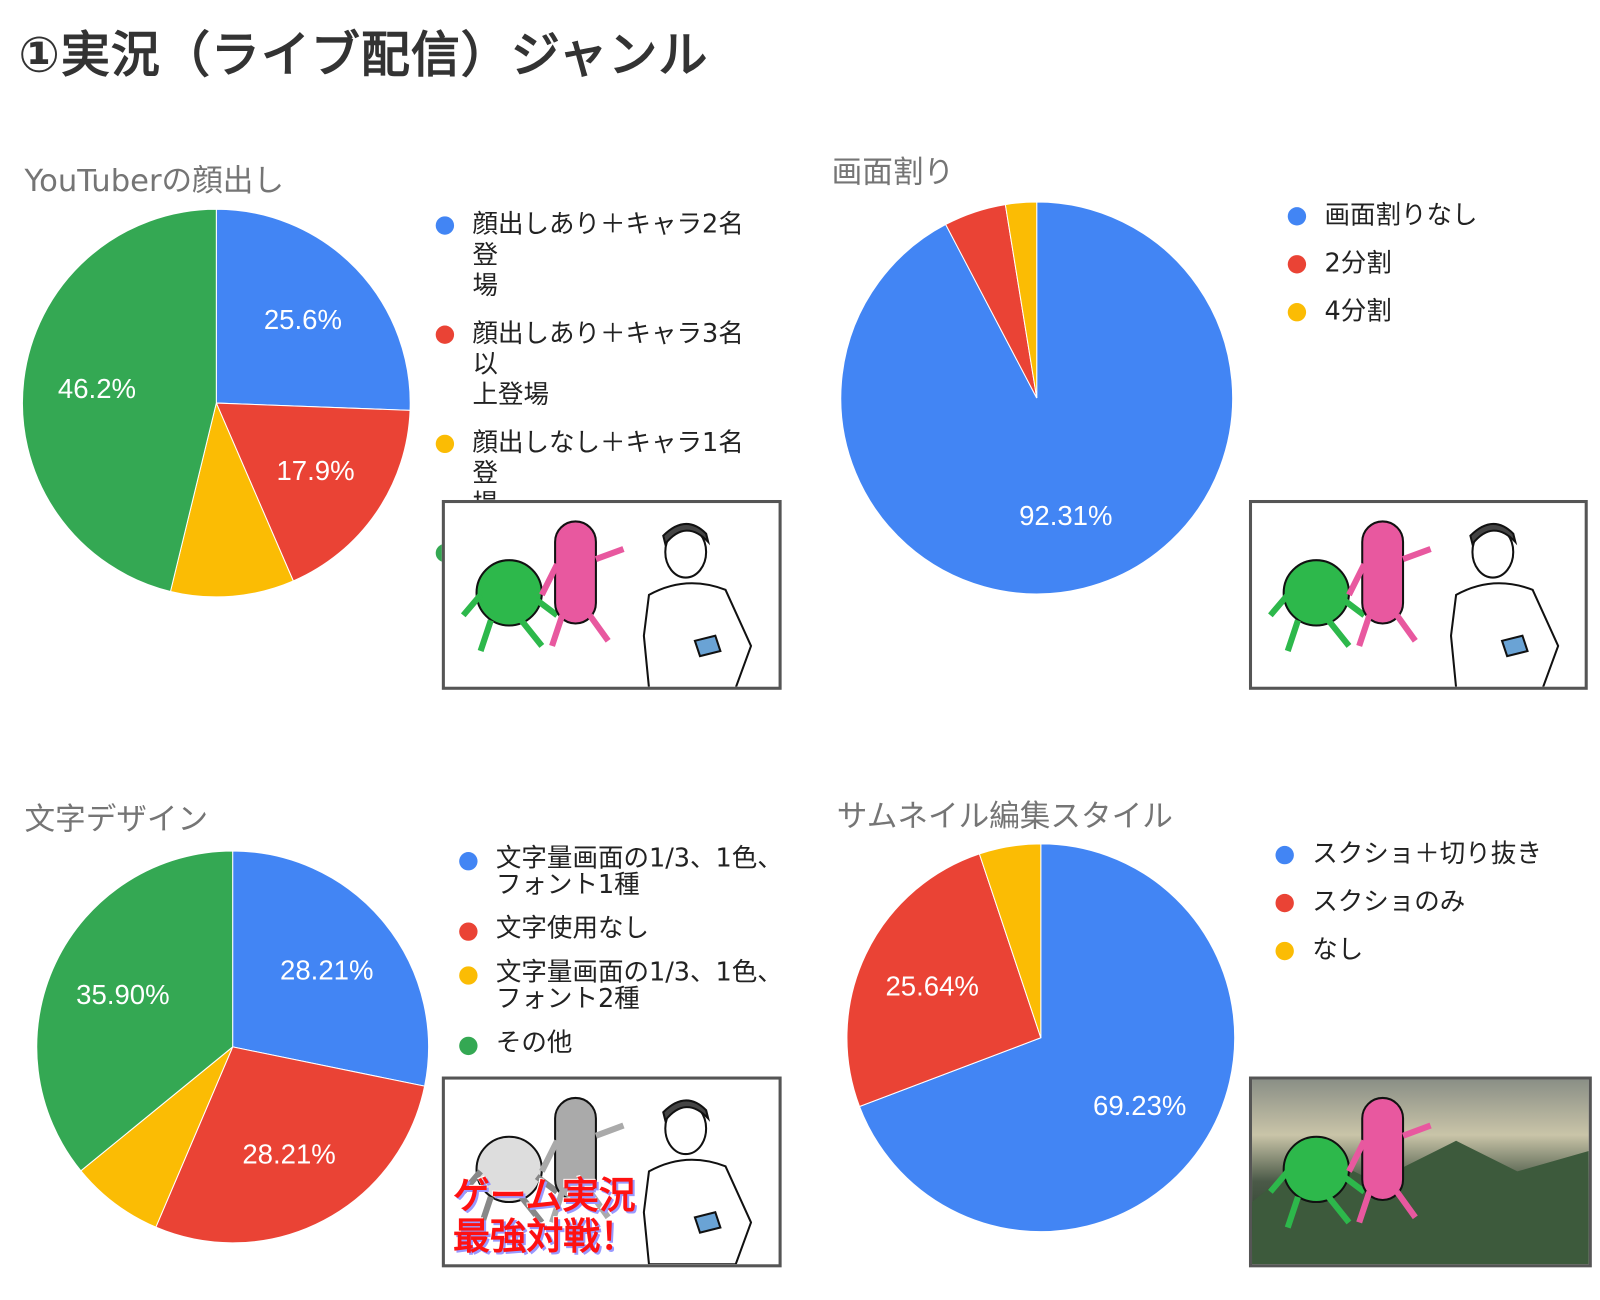 Image resolution: width=1600 pixels, height=1300 pixels. I want to click on legend-label: その他, so click(534, 1042).